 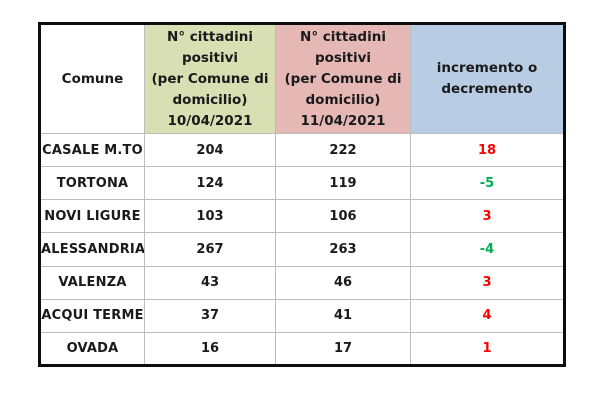 I want to click on value-cell-11-04: 106, so click(x=343, y=216).